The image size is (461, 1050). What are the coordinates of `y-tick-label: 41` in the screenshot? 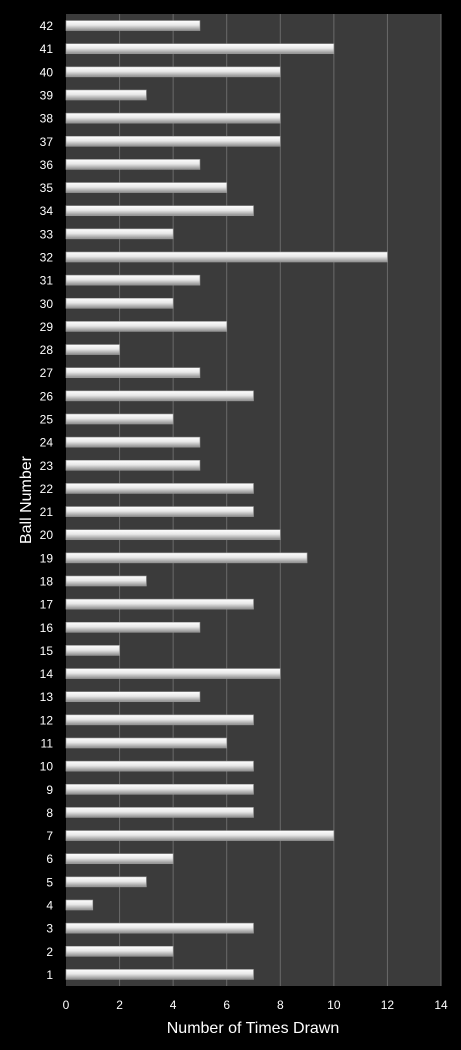 It's located at (47, 49).